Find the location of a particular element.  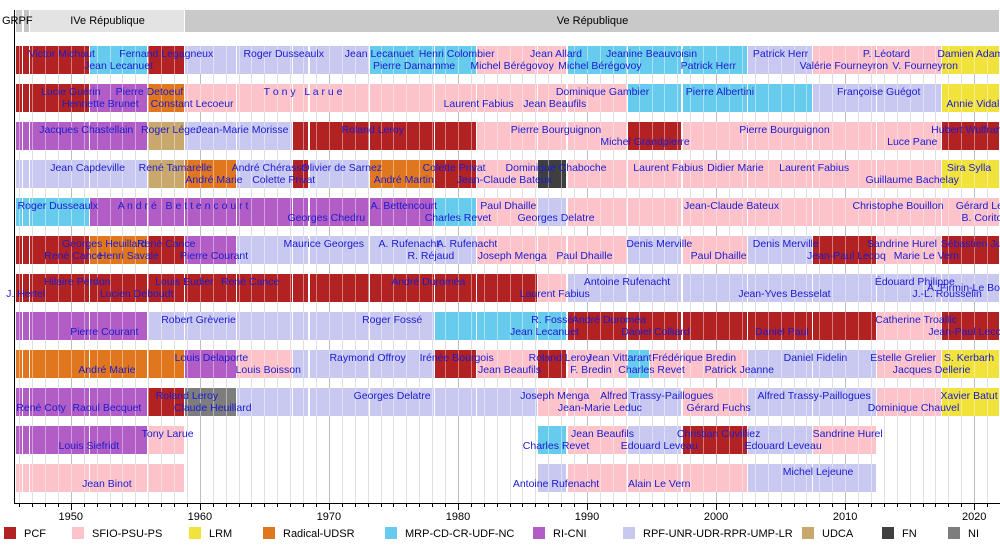

deputy-name-link: Alain Le Vern is located at coordinates (659, 484).